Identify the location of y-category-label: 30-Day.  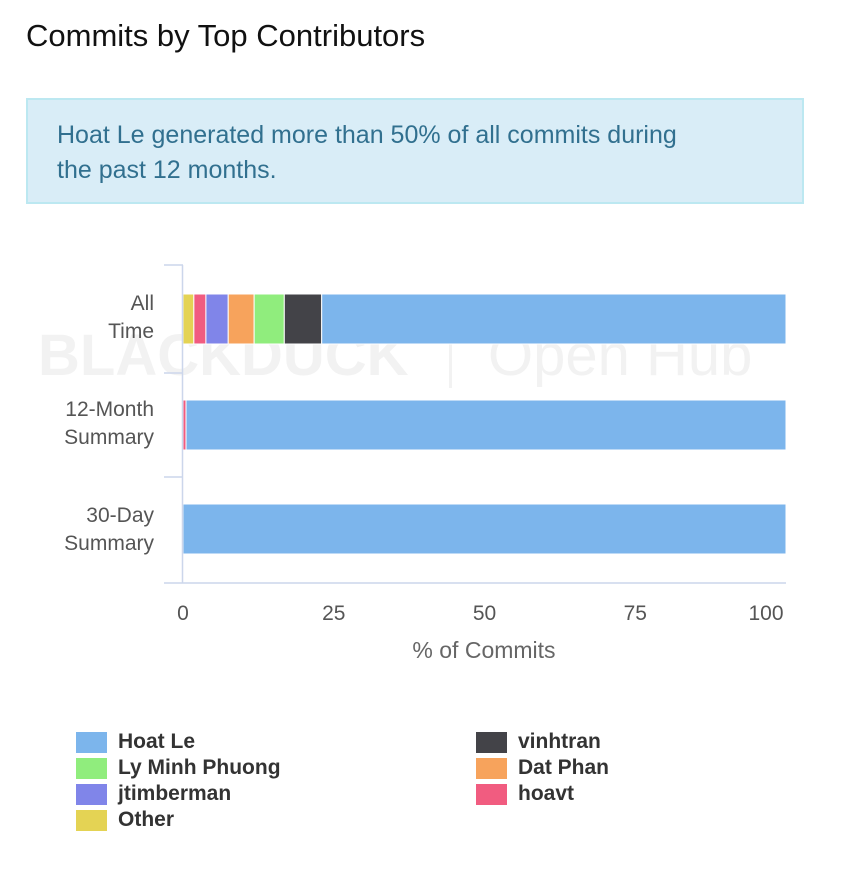
(120, 515).